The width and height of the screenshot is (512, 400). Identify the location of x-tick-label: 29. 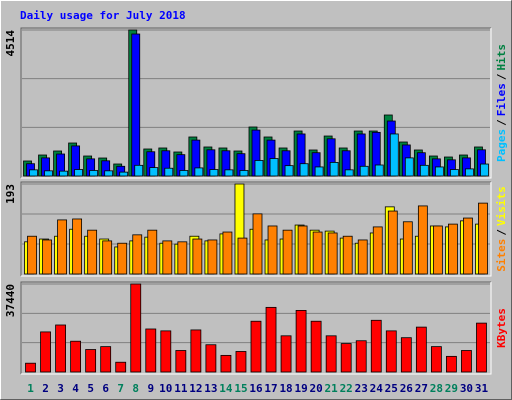
(451, 388).